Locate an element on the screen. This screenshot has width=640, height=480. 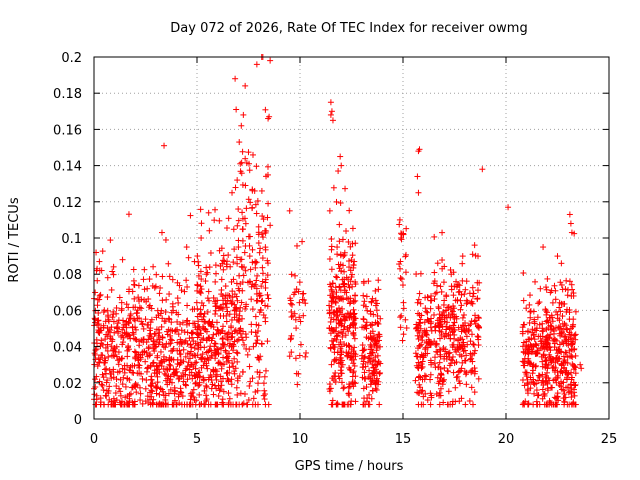
y-tick-label: 0.16 is located at coordinates (67, 130).